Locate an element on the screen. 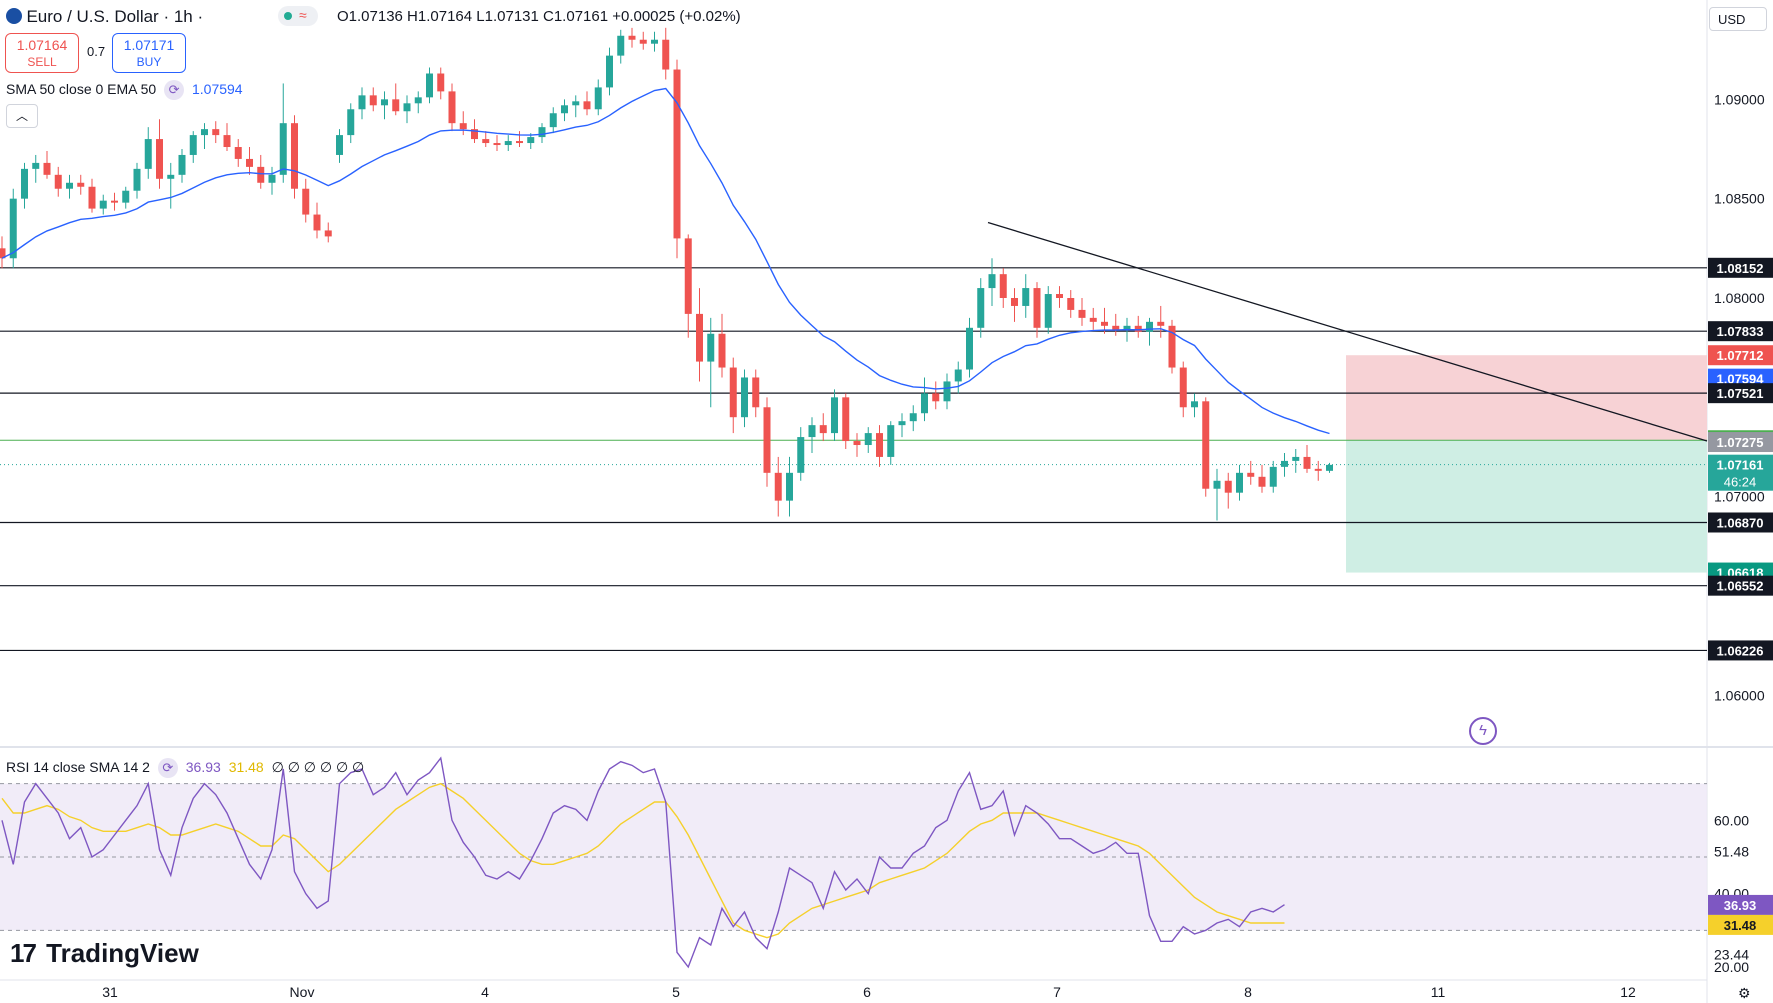  time-tick-label: 6 is located at coordinates (867, 992).